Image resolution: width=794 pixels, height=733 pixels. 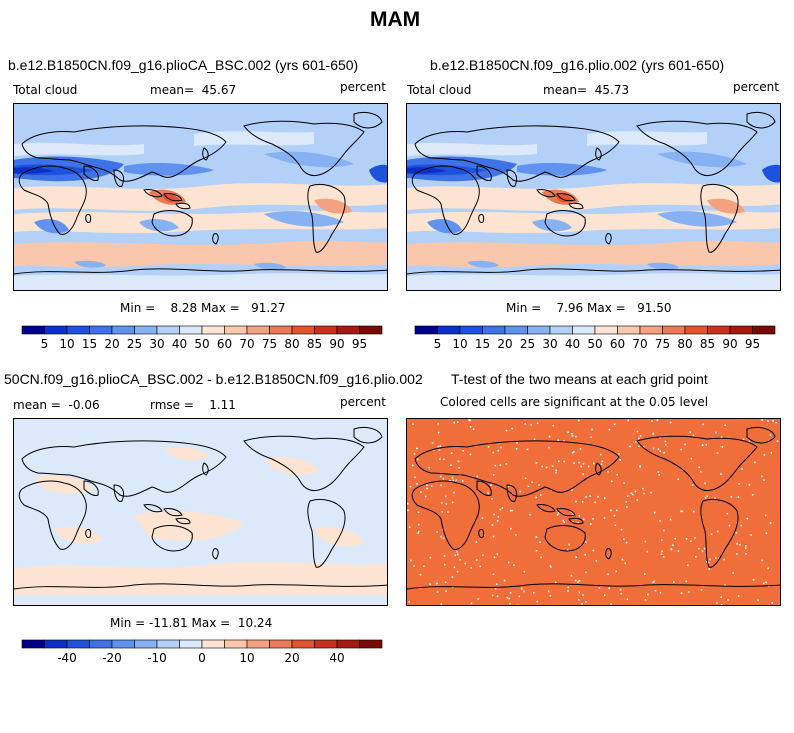 I want to click on colorbar-tick-label: 75, so click(x=269, y=344).